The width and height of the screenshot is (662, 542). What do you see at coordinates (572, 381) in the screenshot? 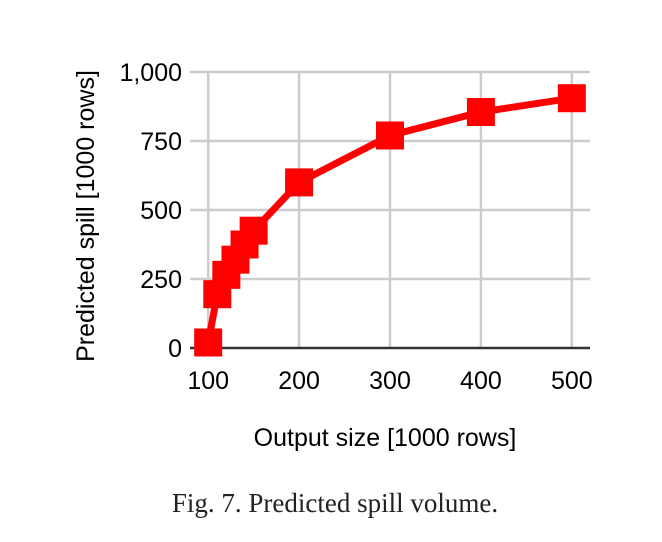
I see `x-tick-label: 500` at bounding box center [572, 381].